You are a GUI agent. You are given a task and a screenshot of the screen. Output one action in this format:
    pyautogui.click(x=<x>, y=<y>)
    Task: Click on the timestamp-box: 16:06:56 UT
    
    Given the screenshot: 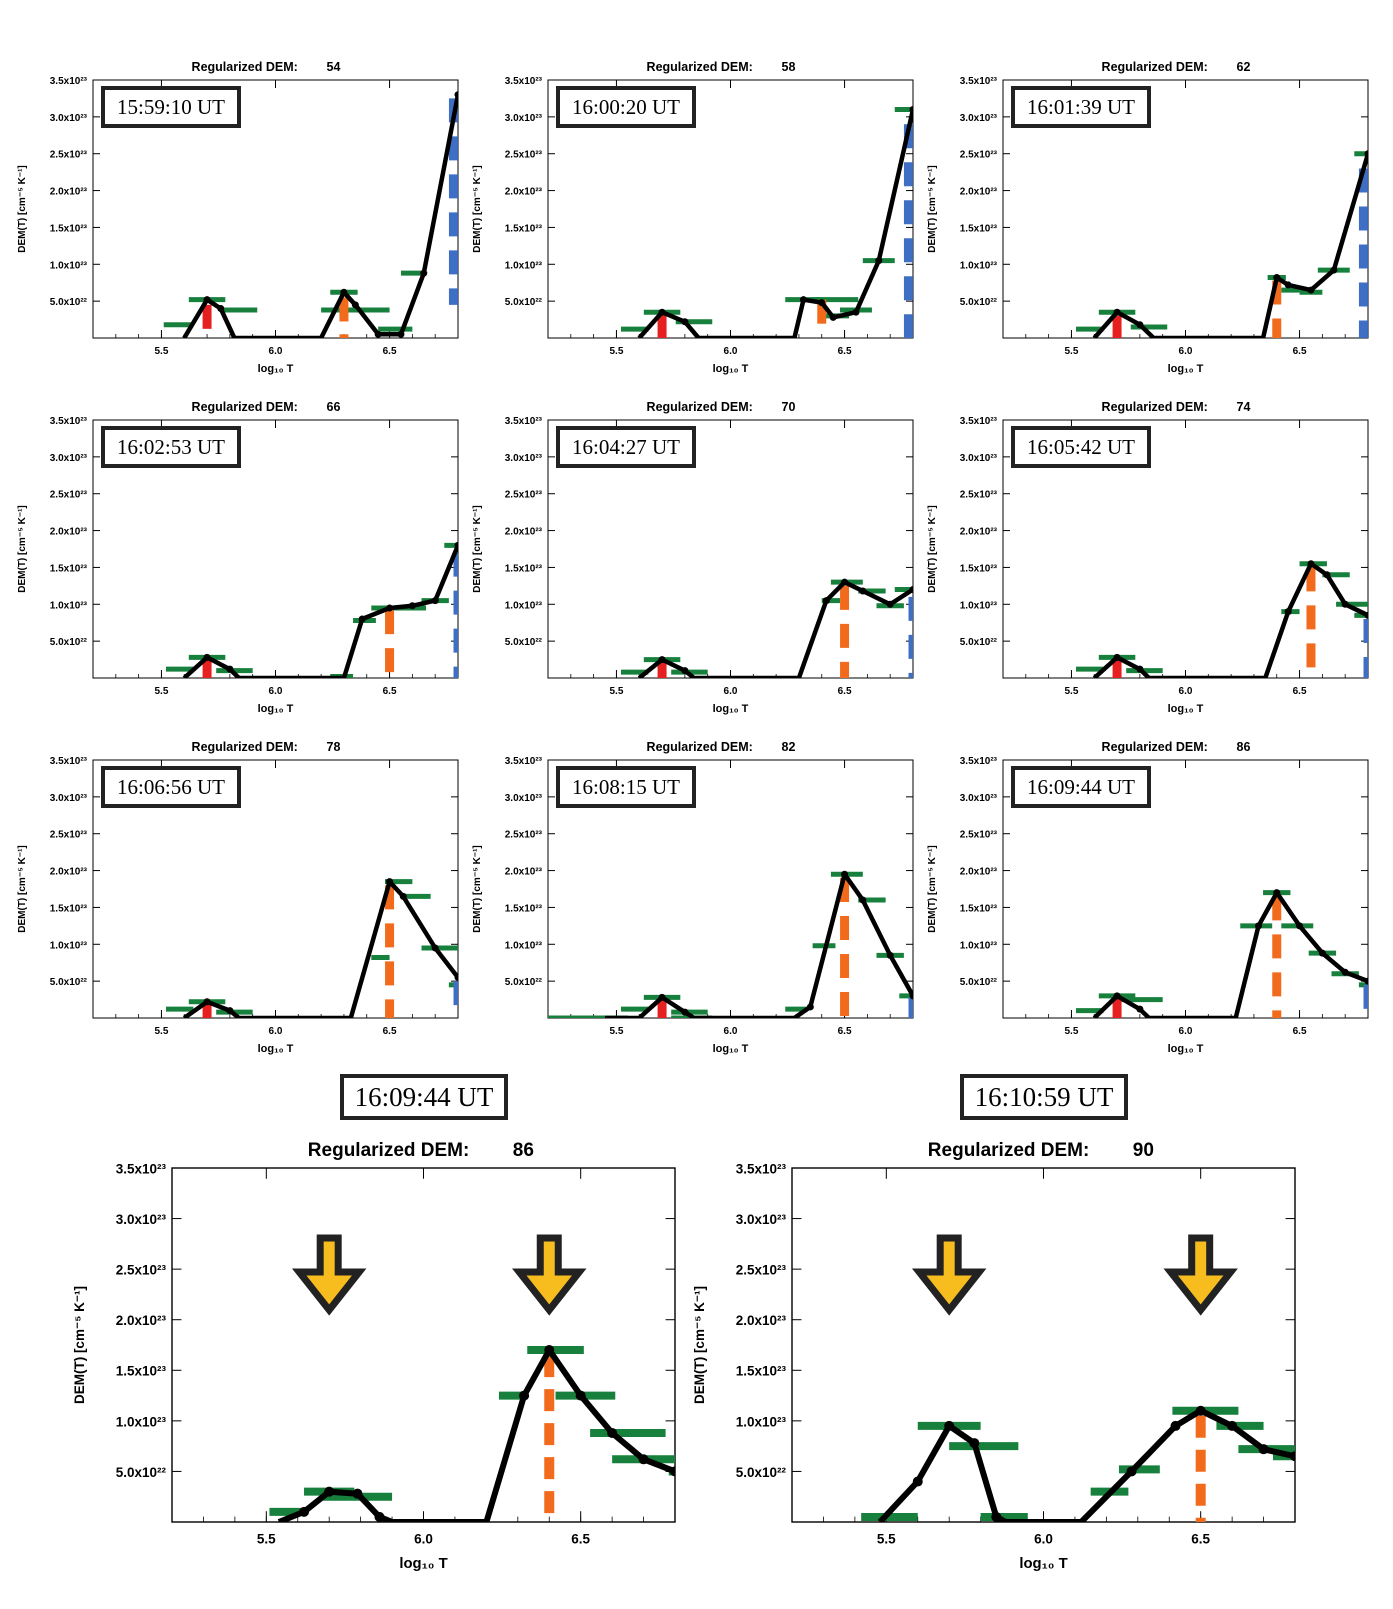 What is the action you would take?
    pyautogui.click(x=171, y=787)
    